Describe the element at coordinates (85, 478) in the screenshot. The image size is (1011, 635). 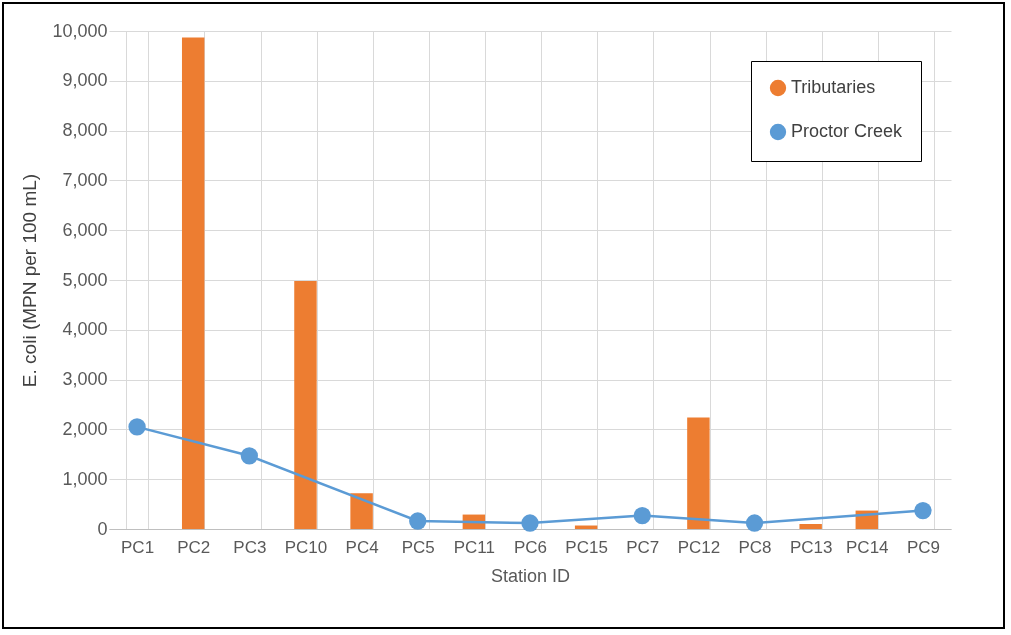
I see `y-tick-label: 1,000` at that location.